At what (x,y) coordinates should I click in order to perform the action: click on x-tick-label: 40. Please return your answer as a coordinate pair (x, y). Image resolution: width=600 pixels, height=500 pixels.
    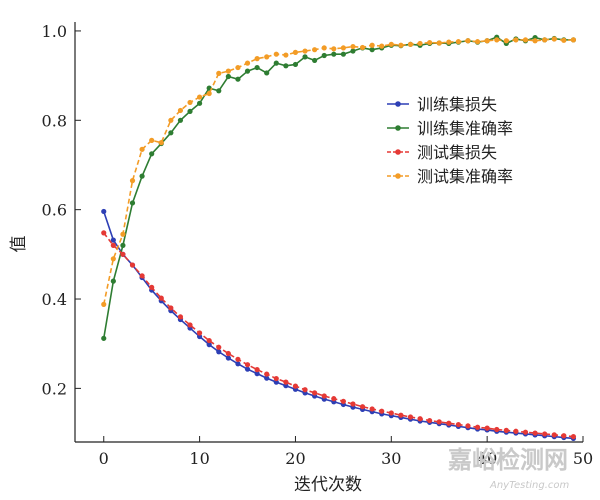
    Looking at the image, I should click on (487, 458).